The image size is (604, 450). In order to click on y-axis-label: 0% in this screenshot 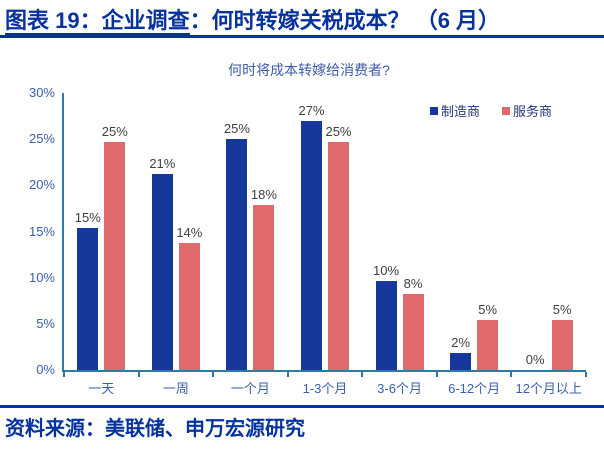, I will do `click(45, 369)`.